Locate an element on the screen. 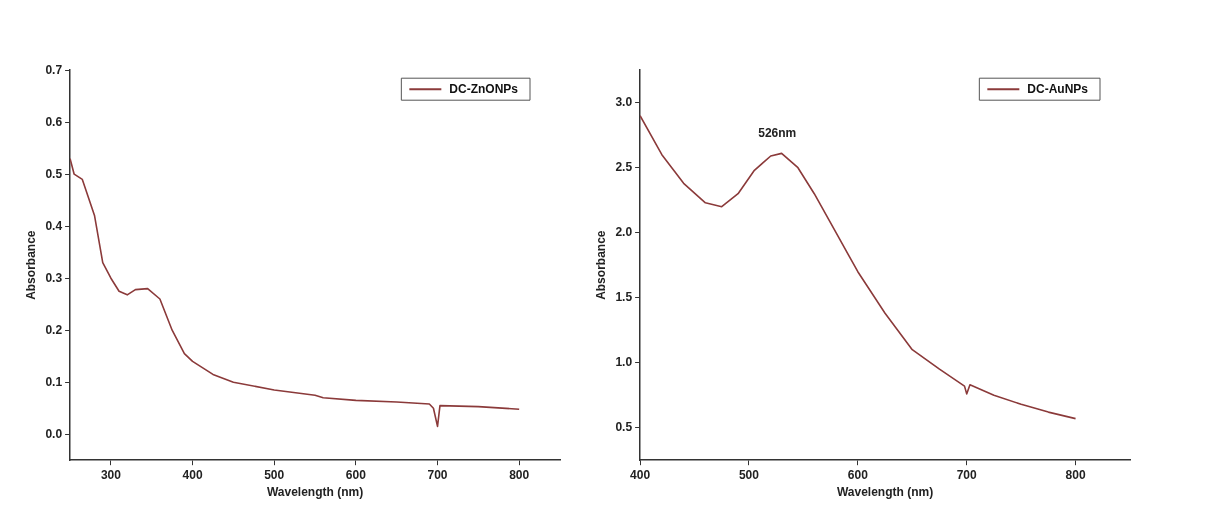 The height and width of the screenshot is (508, 1205). y-tick-label: 1.5 is located at coordinates (624, 297).